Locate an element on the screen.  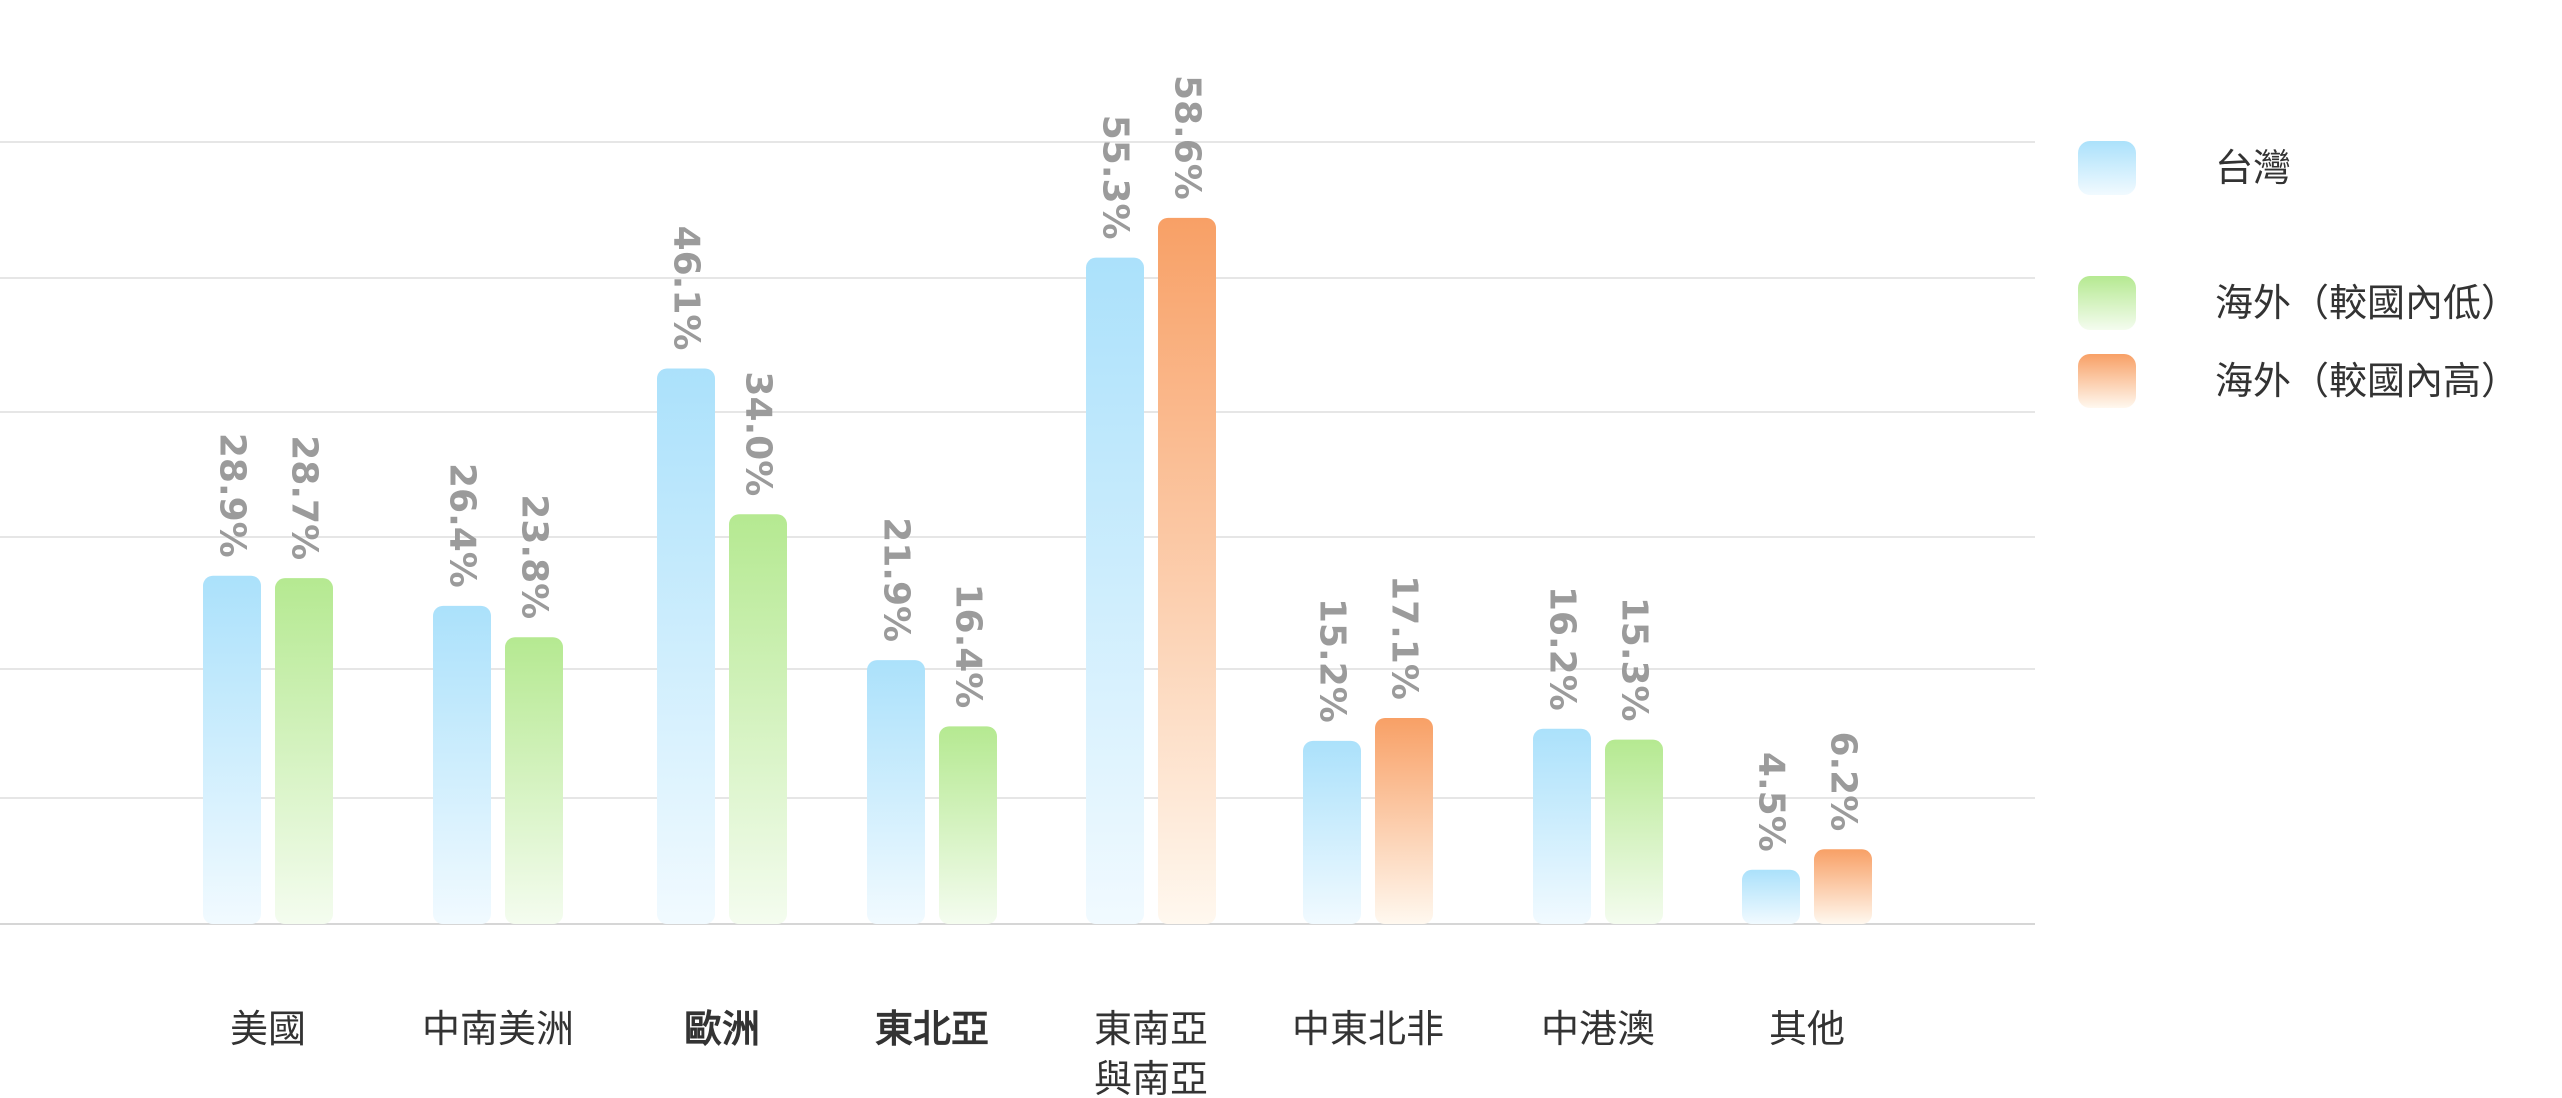
value-label: 34.0% is located at coordinates (758, 433).